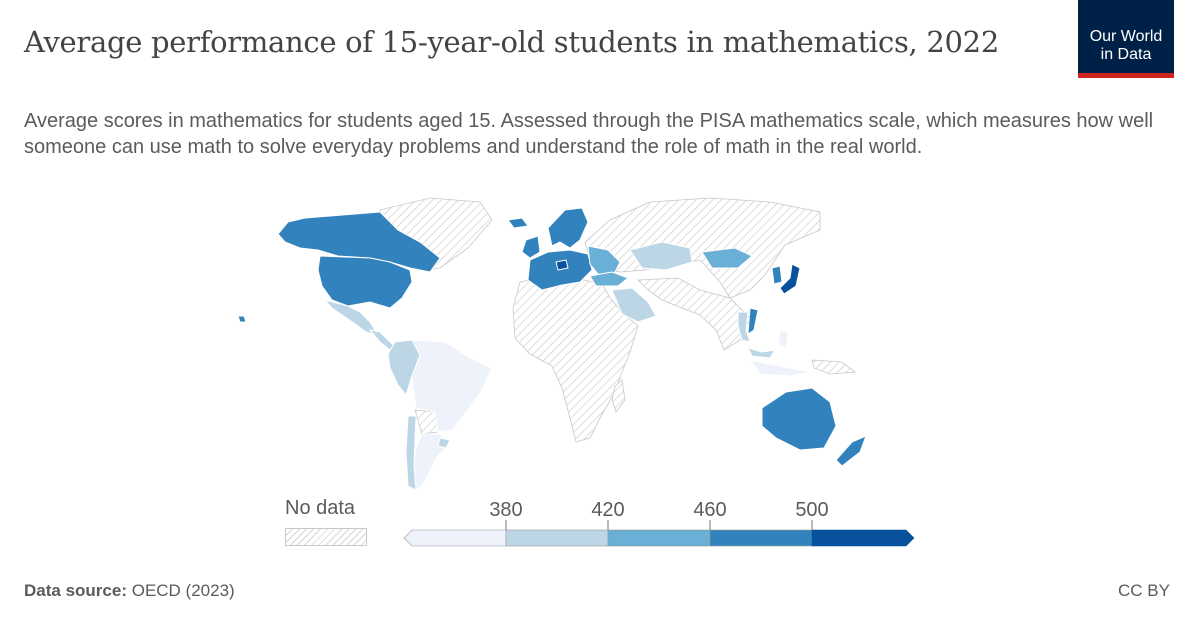 The height and width of the screenshot is (627, 1200). What do you see at coordinates (634, 305) in the screenshot?
I see `region-saudi-arabia` at bounding box center [634, 305].